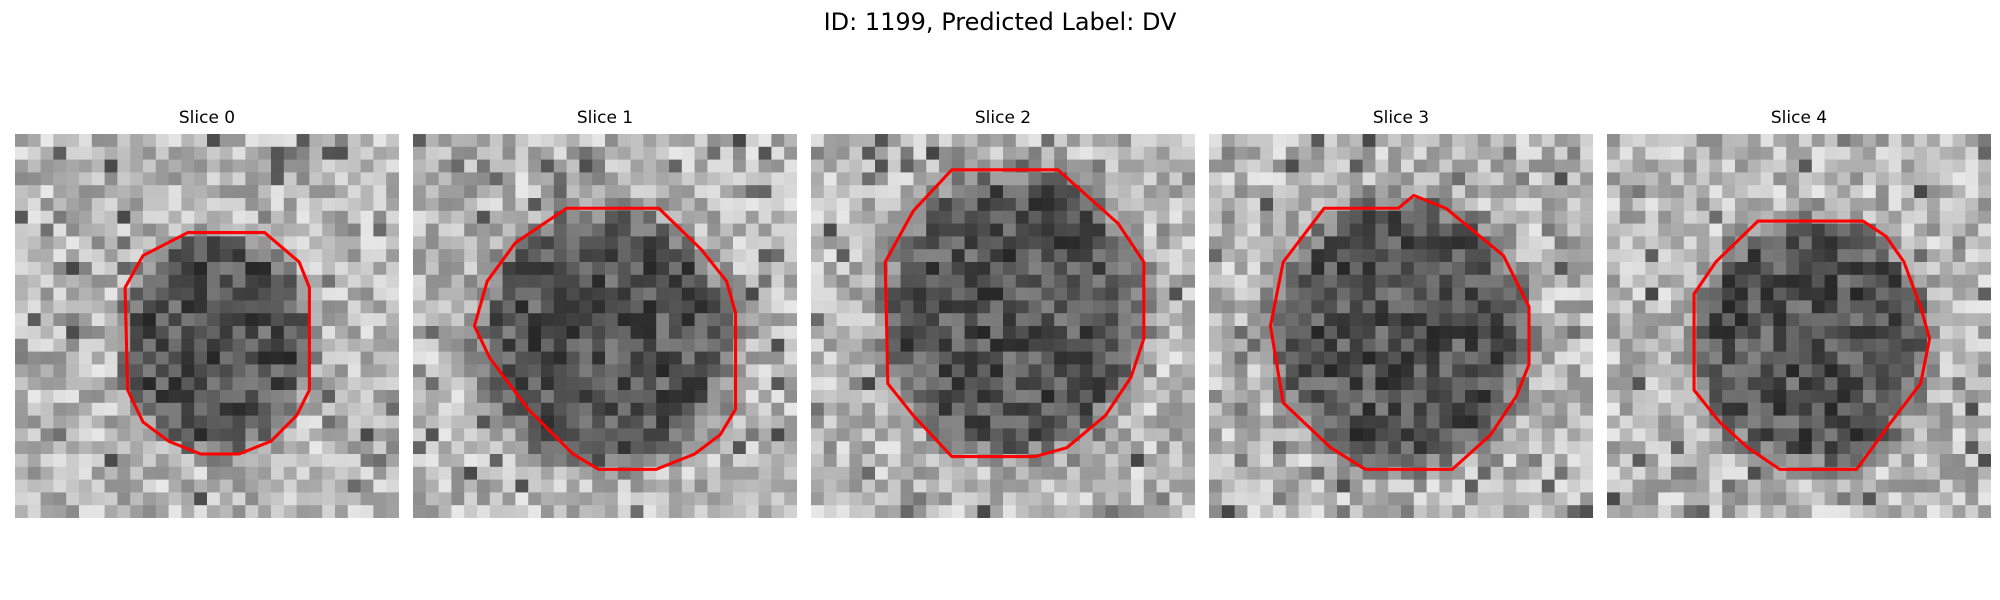  What do you see at coordinates (1000, 22) in the screenshot?
I see `figure-title: ID: 1199, Predicted Label: DV` at bounding box center [1000, 22].